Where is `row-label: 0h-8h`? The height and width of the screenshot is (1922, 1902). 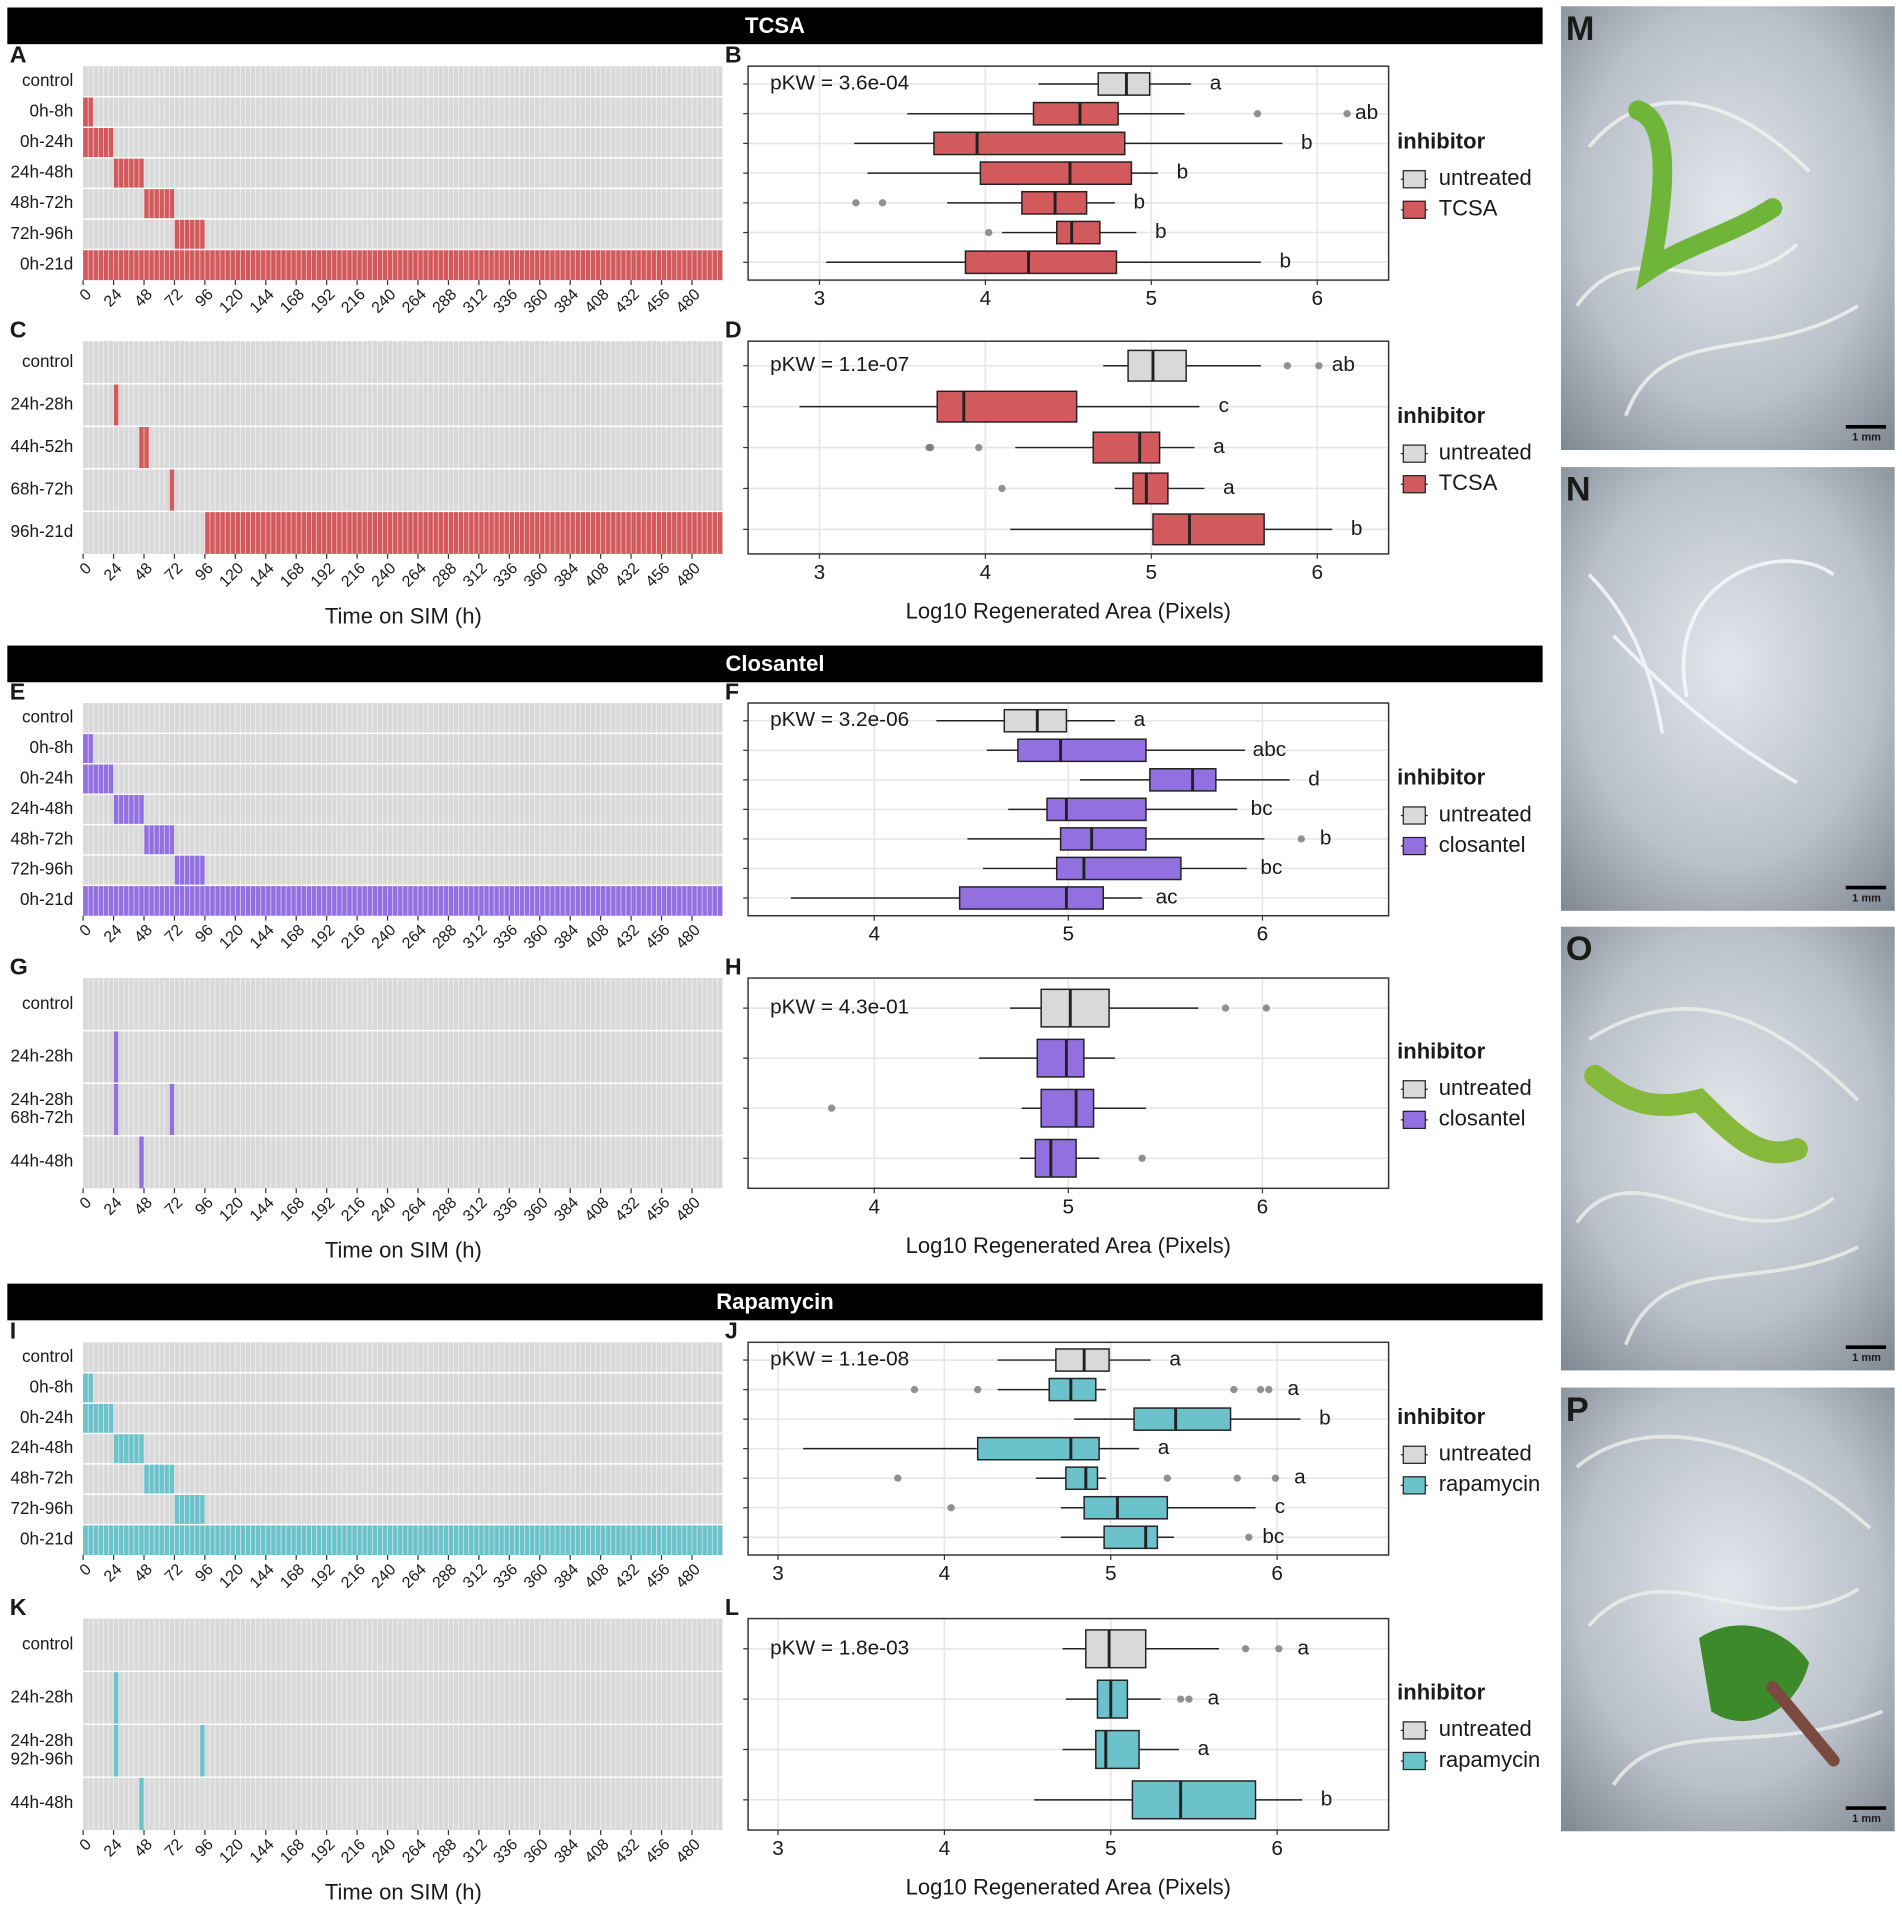
row-label: 0h-8h is located at coordinates (52, 747).